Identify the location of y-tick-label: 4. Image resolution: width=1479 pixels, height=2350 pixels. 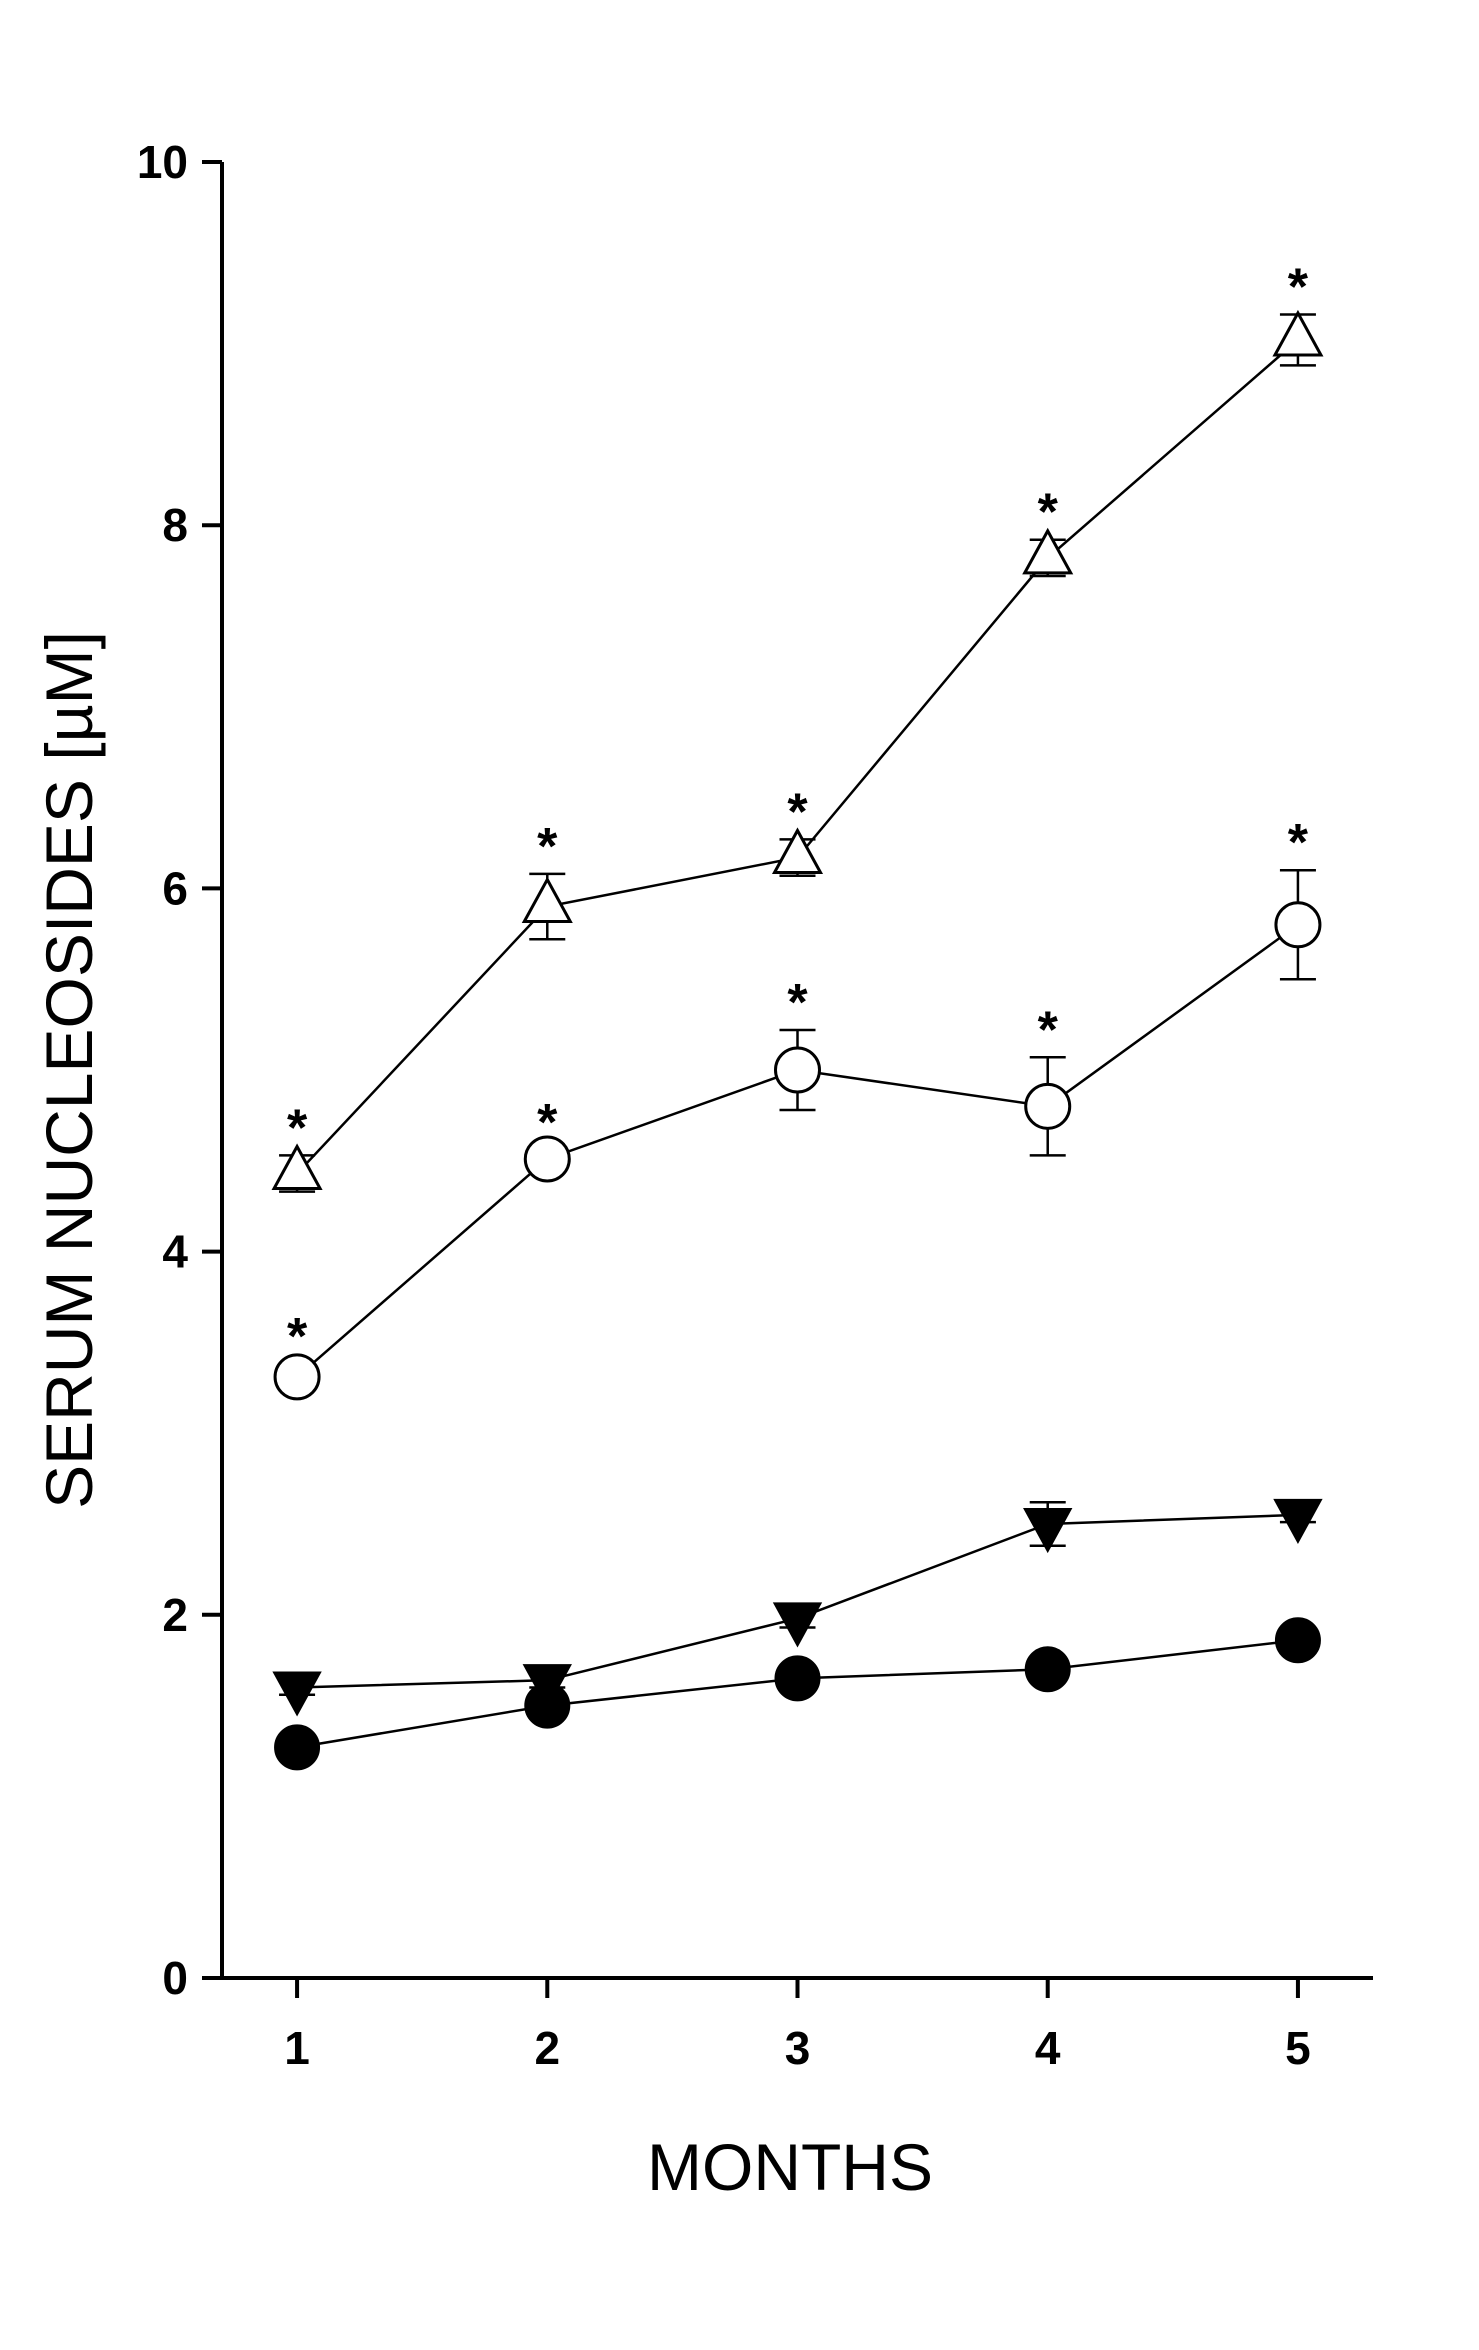
(175, 1252).